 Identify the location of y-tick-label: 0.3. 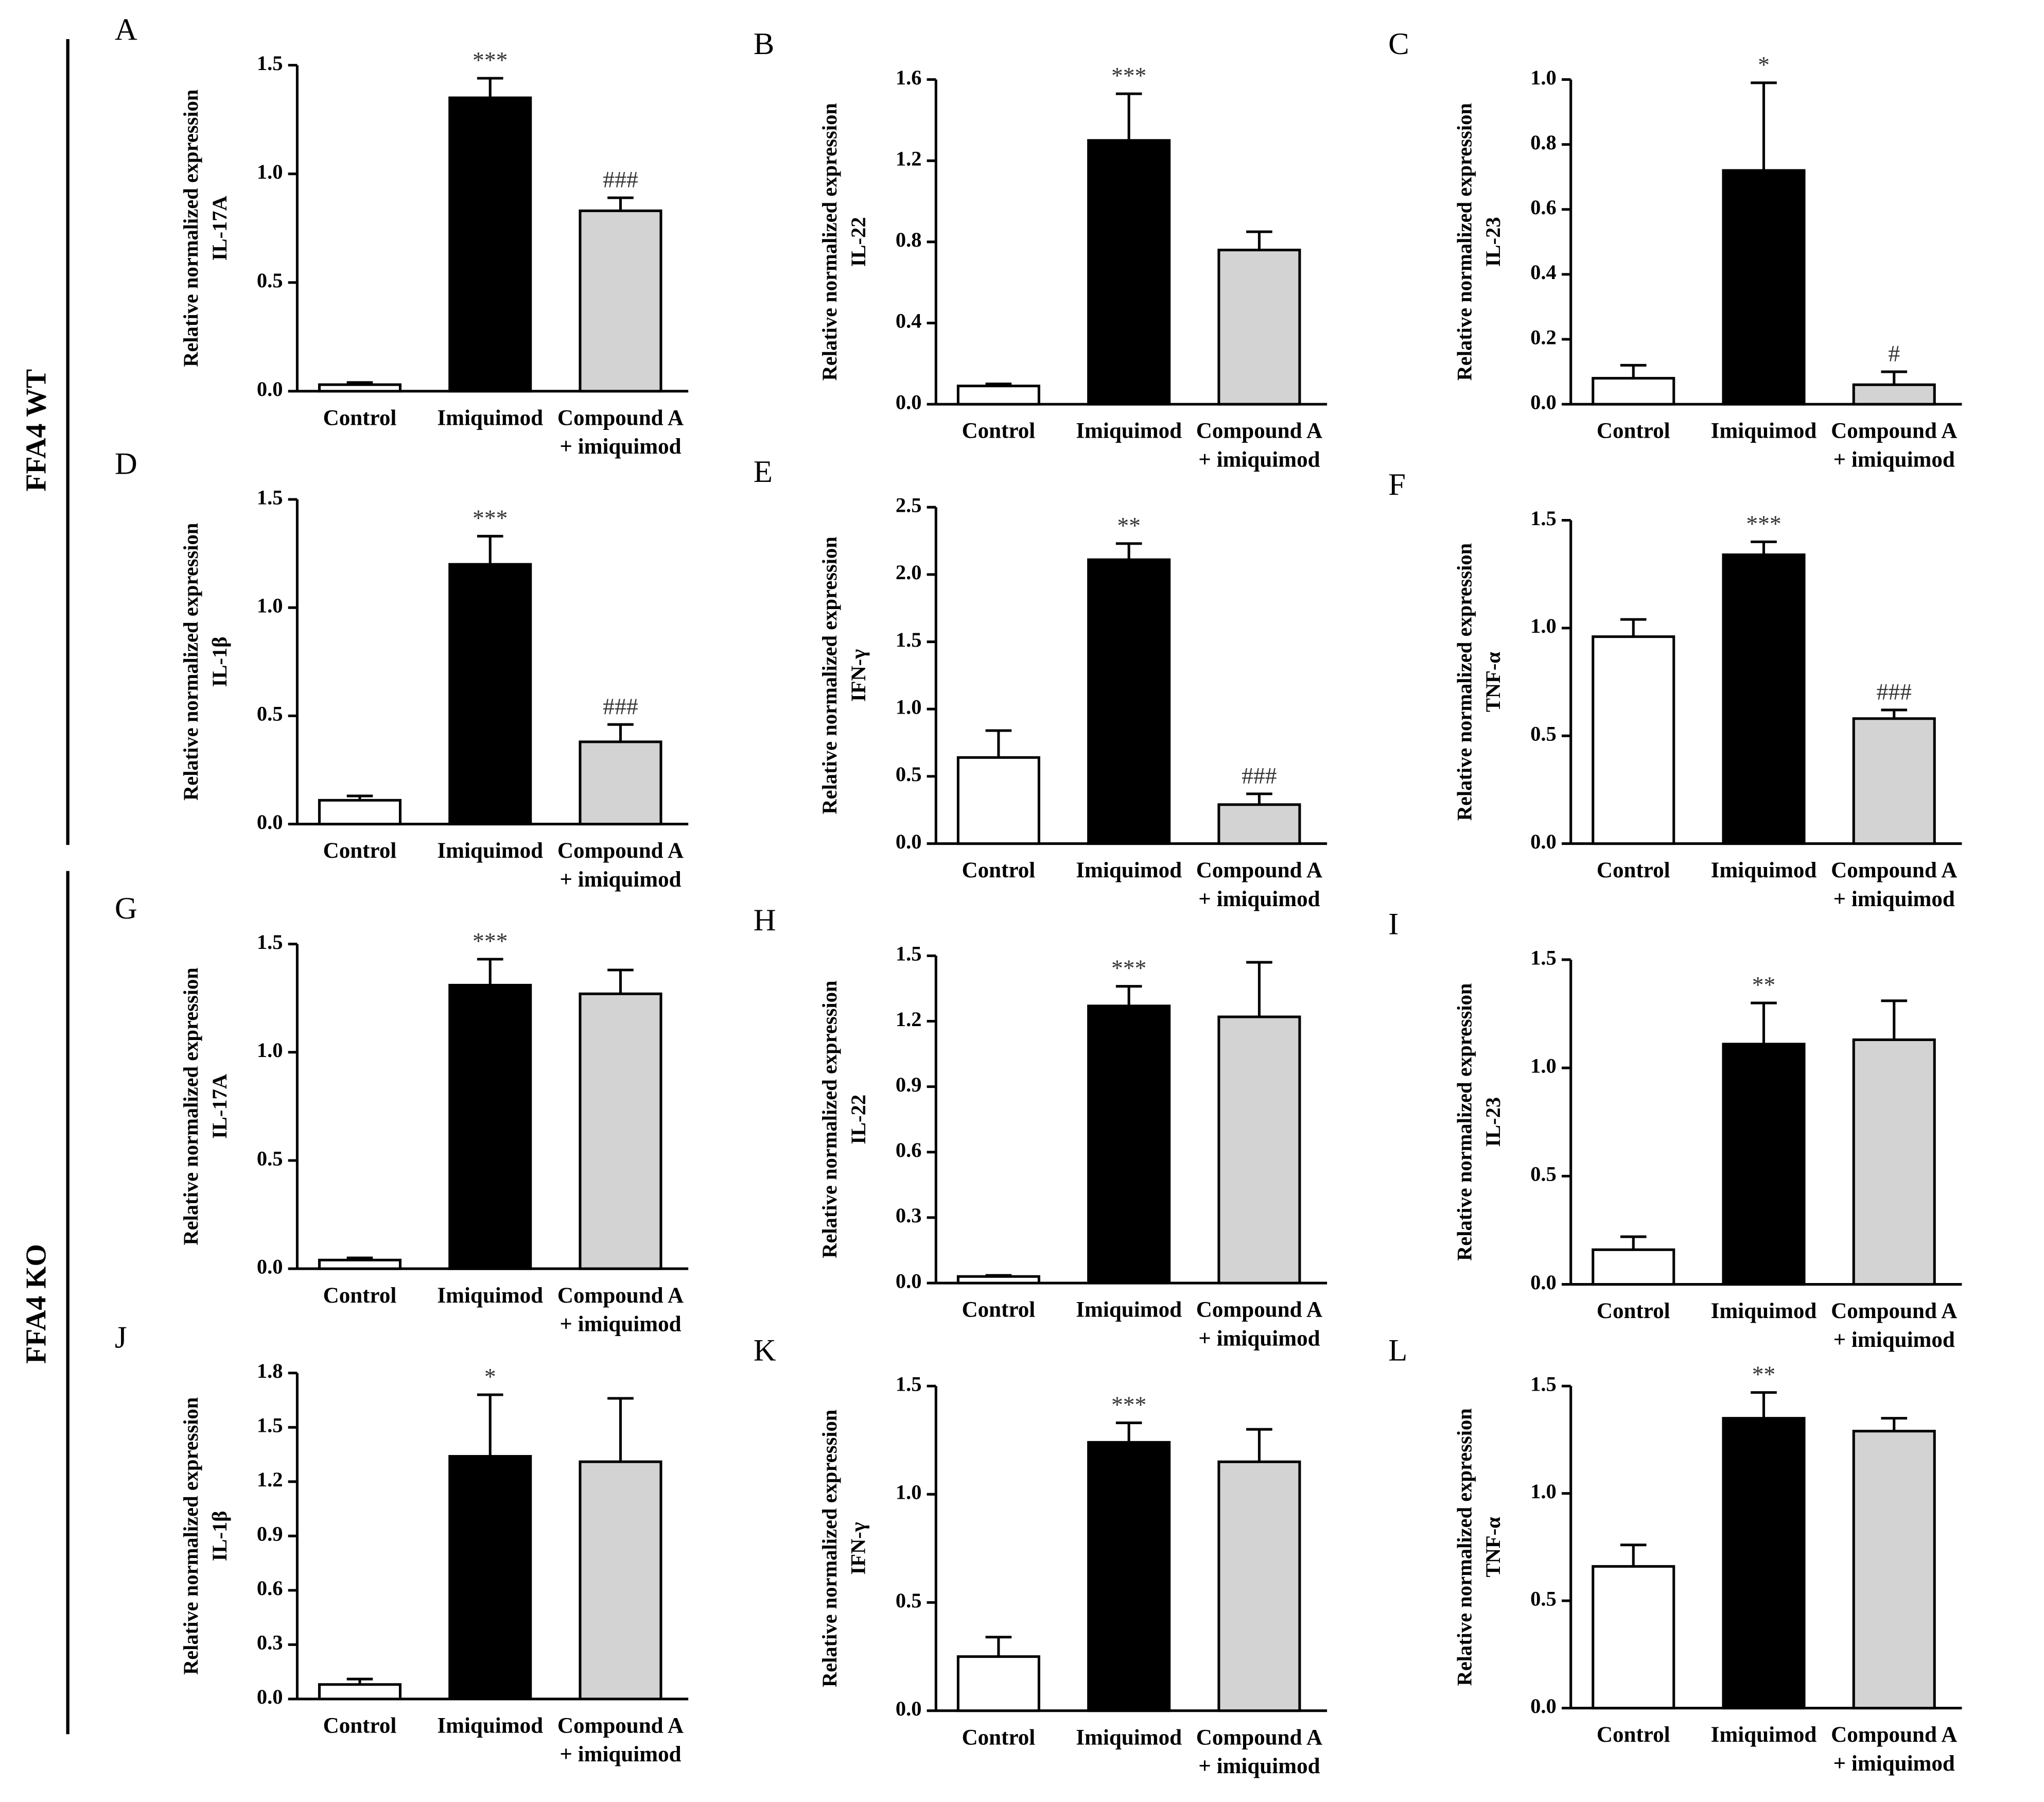
(270, 1642).